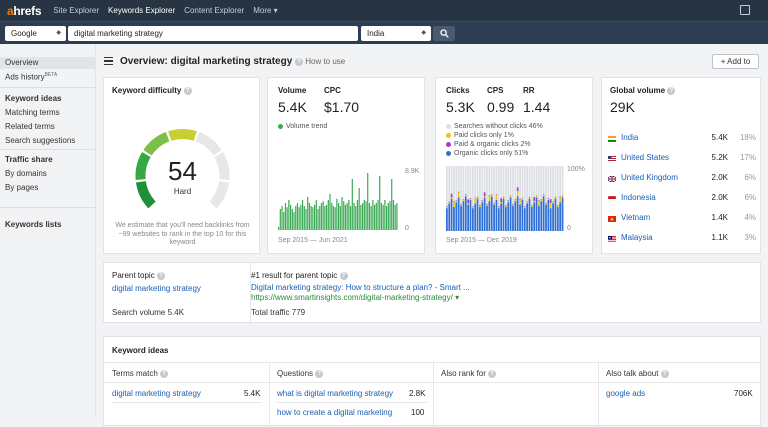  Describe the element at coordinates (40, 140) in the screenshot. I see `sidebar-item-search-suggestions: Search suggestions` at that location.